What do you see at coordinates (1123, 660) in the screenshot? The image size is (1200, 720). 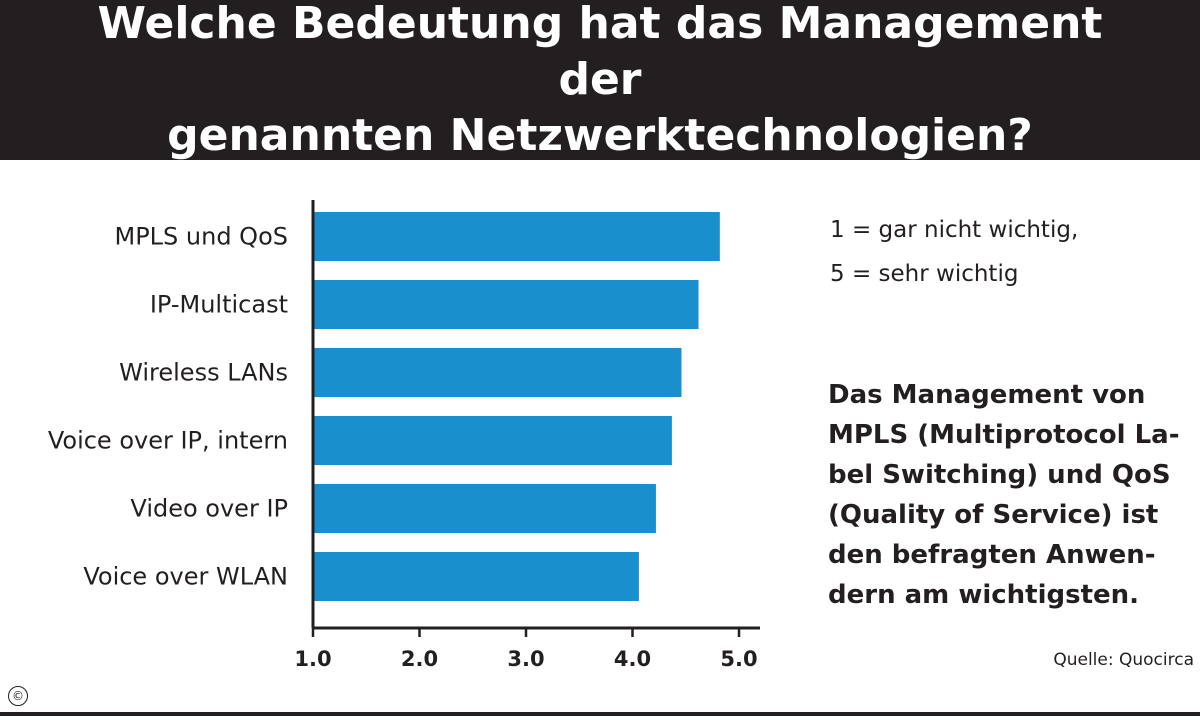 I see `source-label: Quelle: Quocirca` at bounding box center [1123, 660].